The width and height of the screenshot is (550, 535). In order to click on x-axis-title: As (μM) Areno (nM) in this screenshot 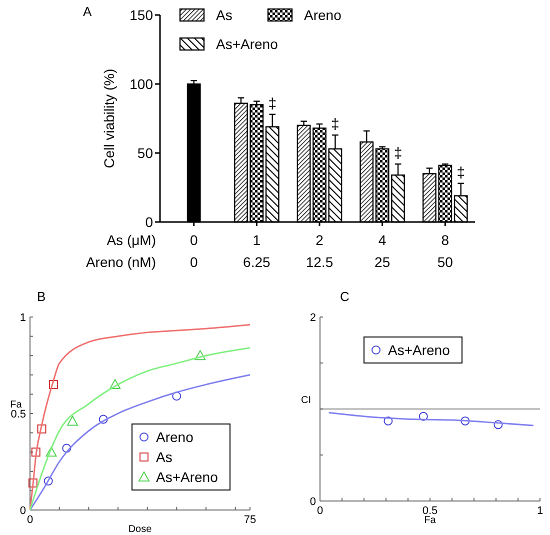, I will do `click(121, 251)`.